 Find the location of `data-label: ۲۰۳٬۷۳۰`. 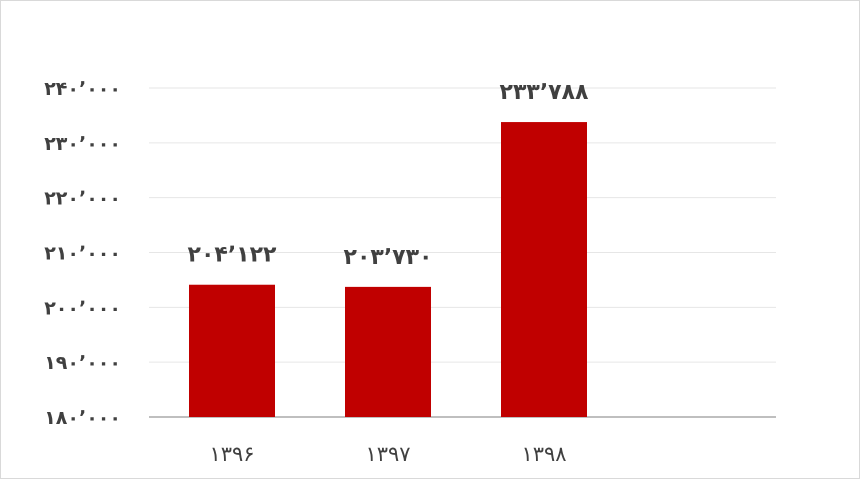

data-label: ۲۰۳٬۷۳۰ is located at coordinates (388, 257).